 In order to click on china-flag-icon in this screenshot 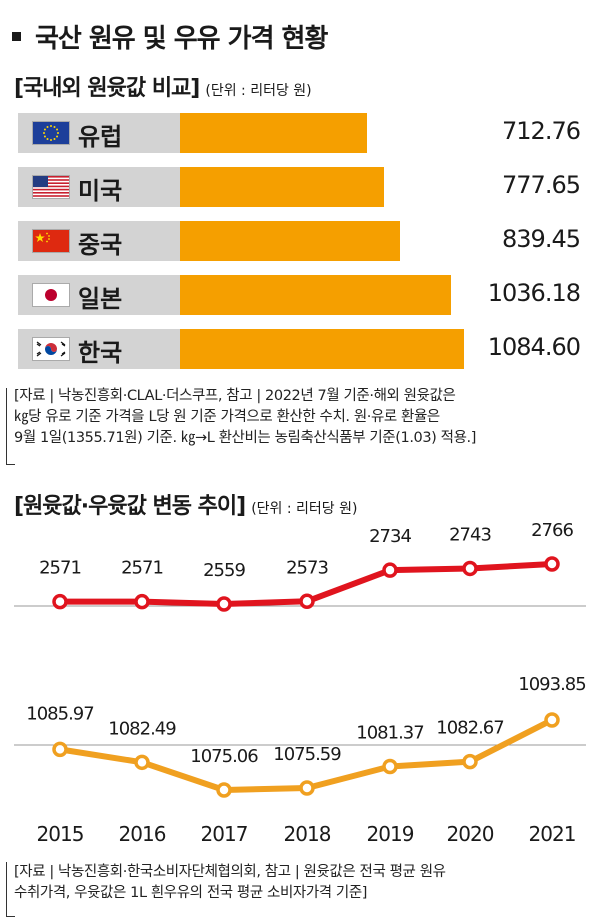, I will do `click(51, 241)`.